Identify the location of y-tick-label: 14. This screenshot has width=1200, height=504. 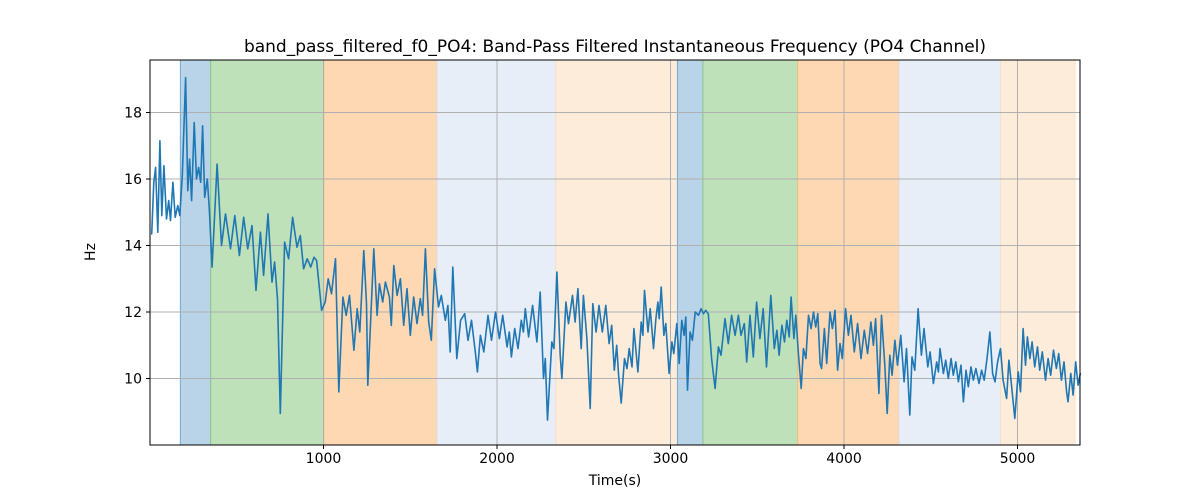
(133, 247).